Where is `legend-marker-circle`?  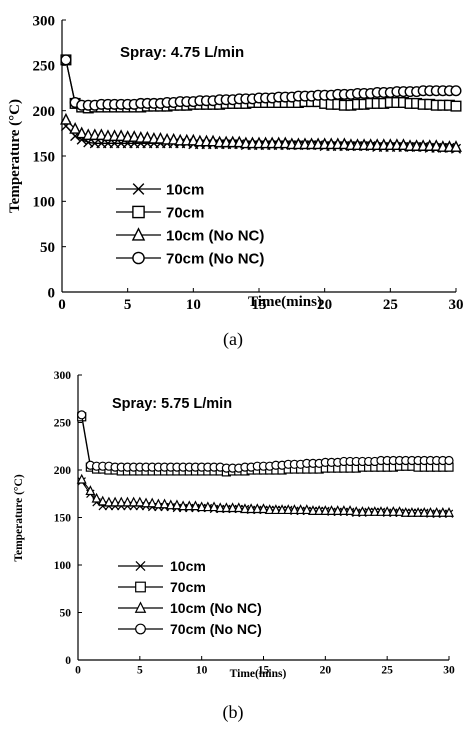 legend-marker-circle is located at coordinates (138, 258).